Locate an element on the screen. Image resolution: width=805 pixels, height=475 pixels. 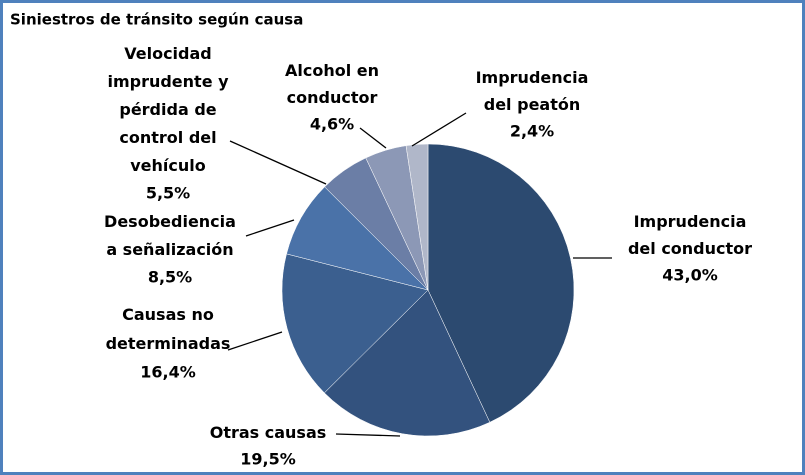
value-label: 43,0% is located at coordinates (690, 275).